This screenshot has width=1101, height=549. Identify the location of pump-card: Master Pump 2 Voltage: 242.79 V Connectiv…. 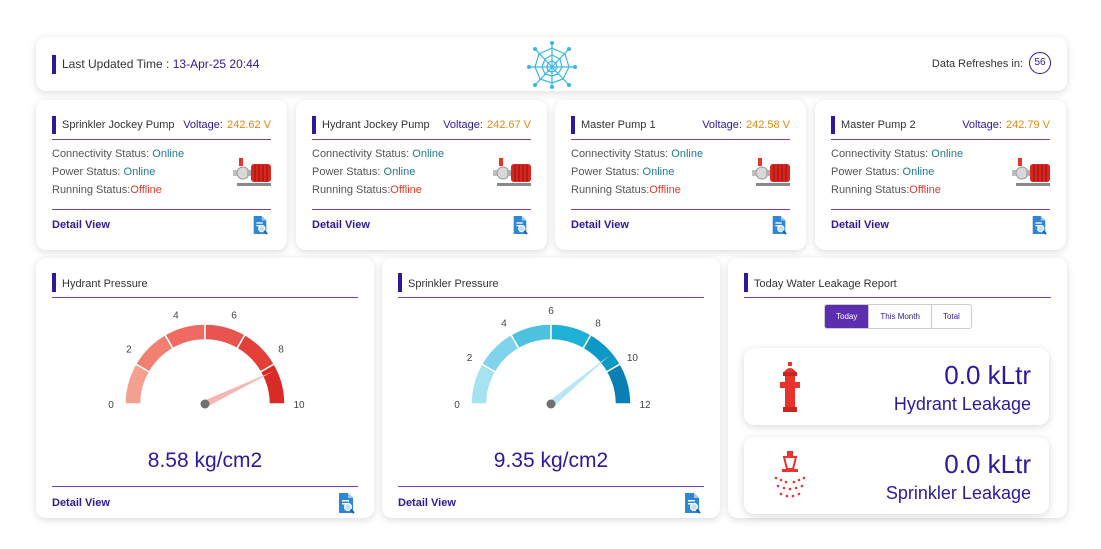
(940, 175).